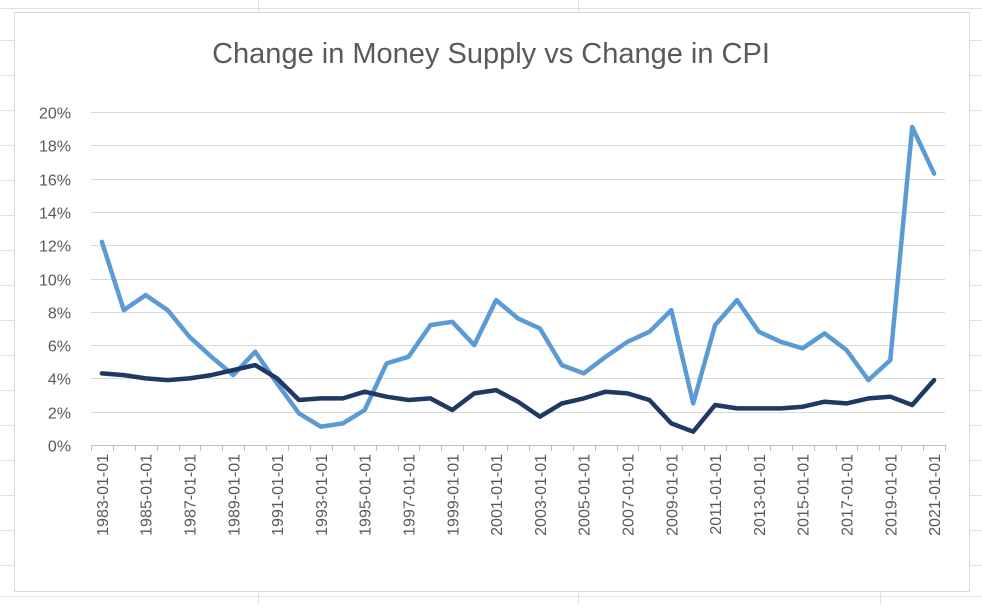 Image resolution: width=982 pixels, height=609 pixels. I want to click on x-tick-label: 2003-01-01, so click(541, 495).